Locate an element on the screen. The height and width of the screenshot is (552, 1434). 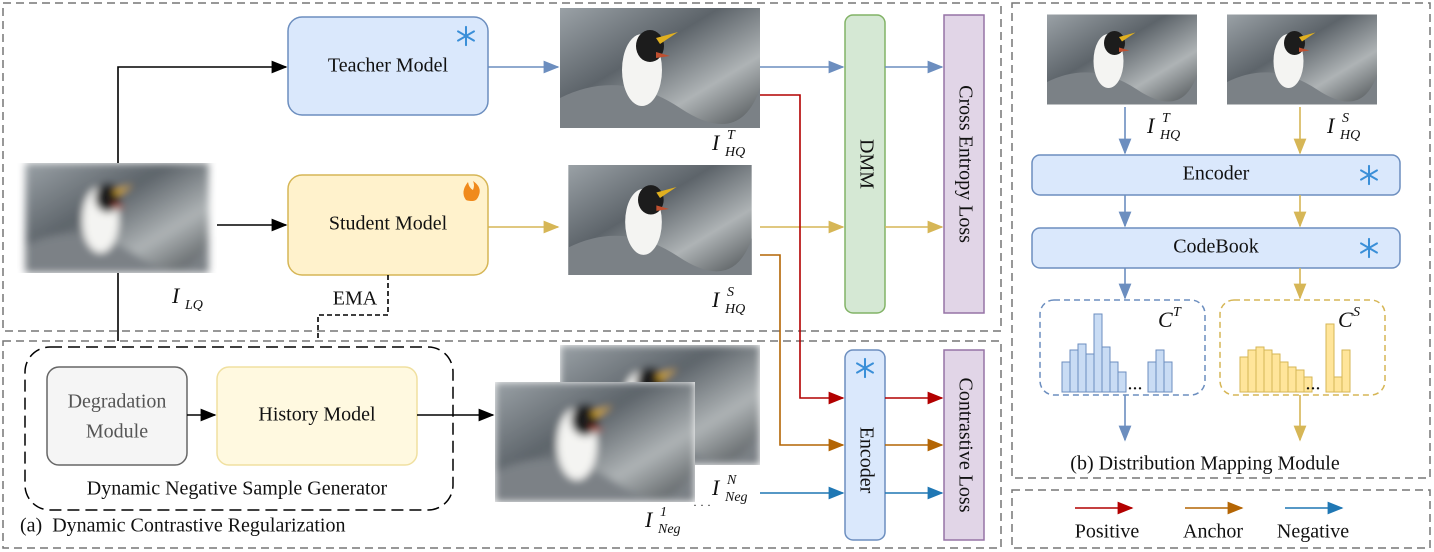
math-sup: 1 is located at coordinates (663, 512).